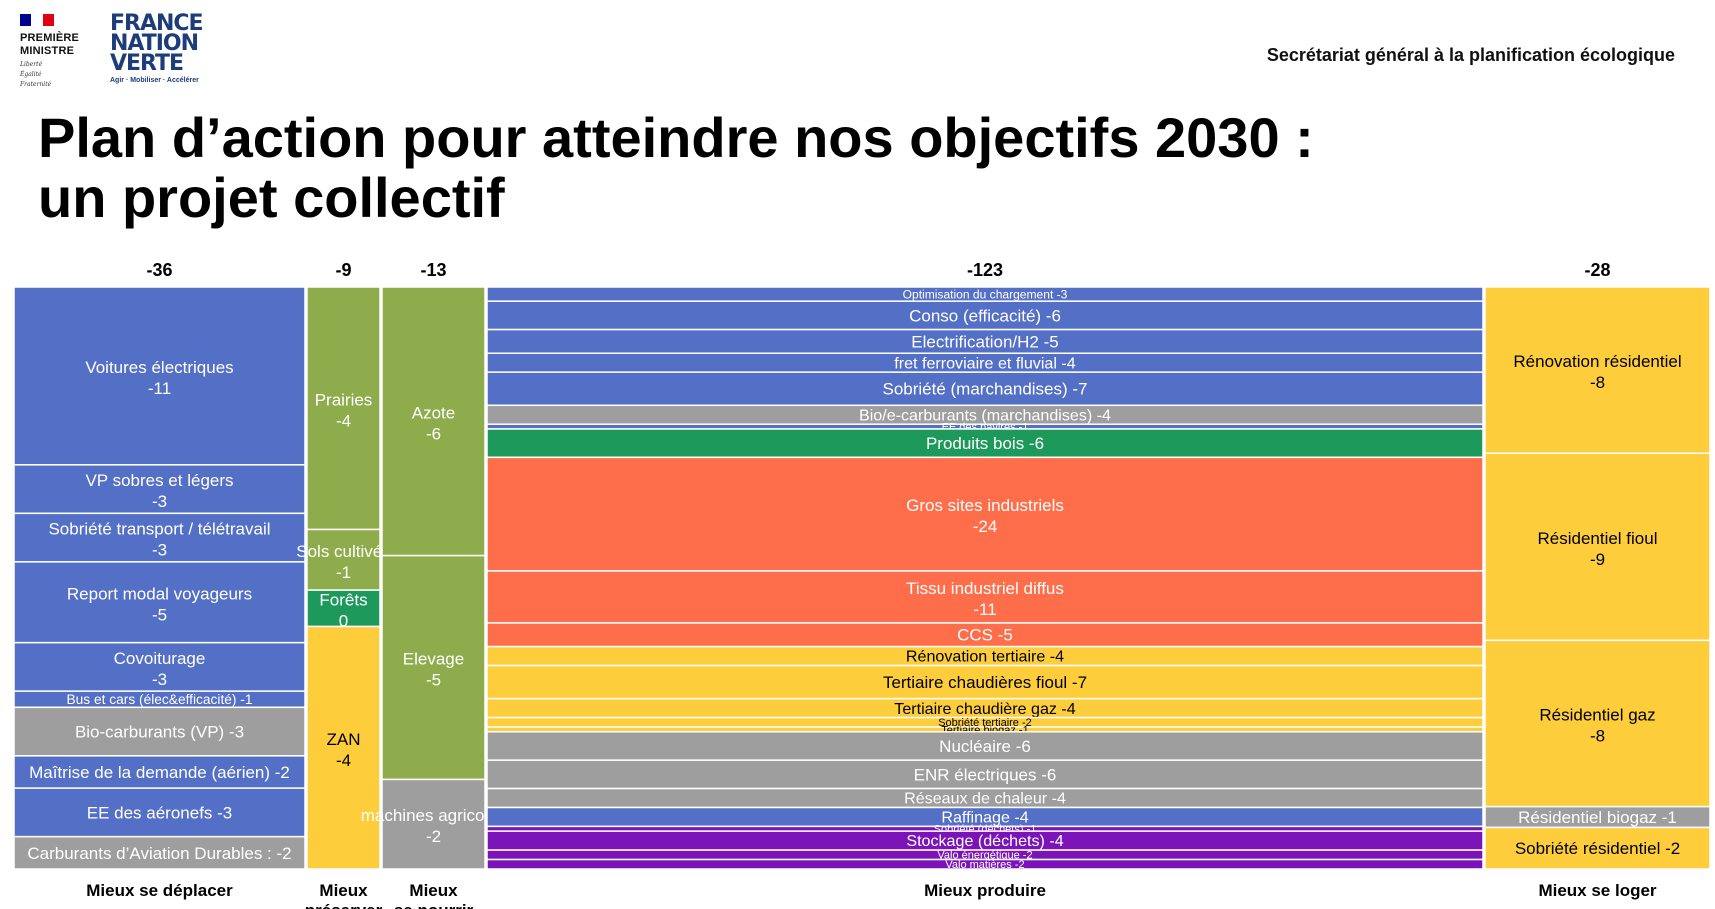 The width and height of the screenshot is (1715, 909). I want to click on segment-sobri-t-r-sidentiel, so click(1597, 848).